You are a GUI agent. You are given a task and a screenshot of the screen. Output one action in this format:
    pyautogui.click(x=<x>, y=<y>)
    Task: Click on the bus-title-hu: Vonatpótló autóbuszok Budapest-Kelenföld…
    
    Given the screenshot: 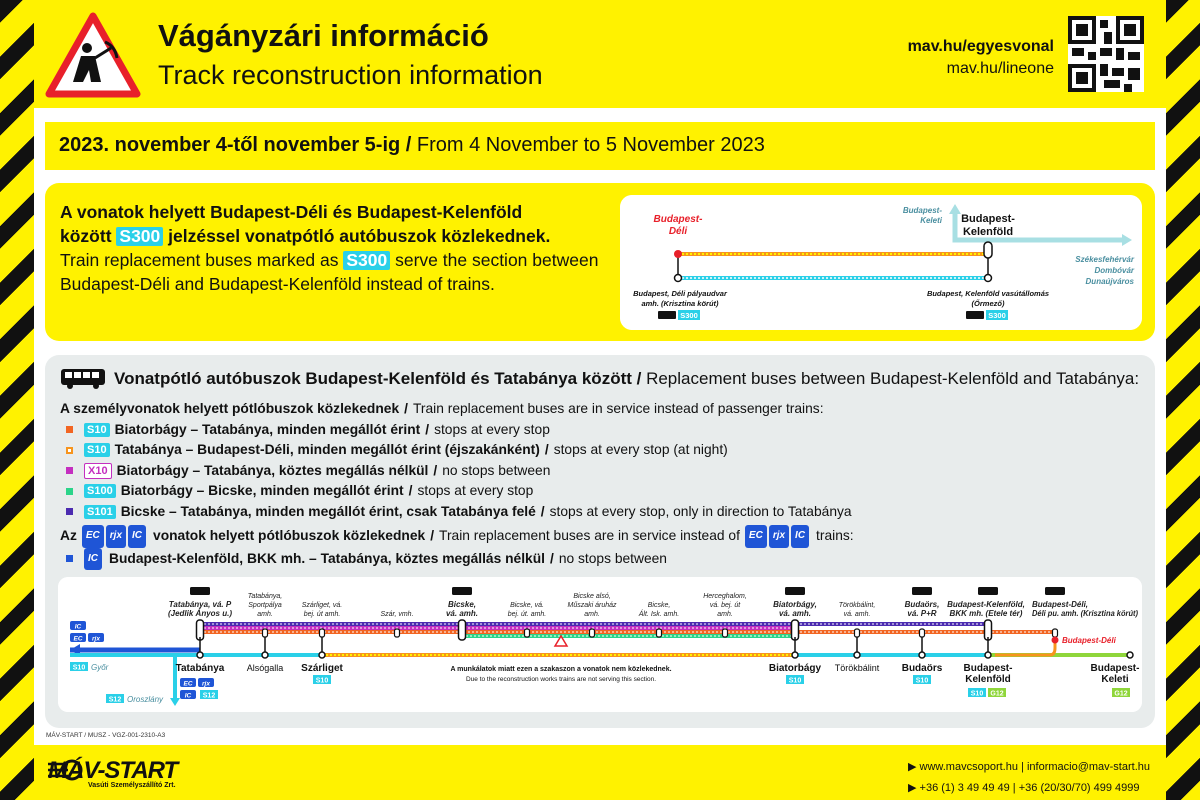 What is the action you would take?
    pyautogui.click(x=373, y=378)
    